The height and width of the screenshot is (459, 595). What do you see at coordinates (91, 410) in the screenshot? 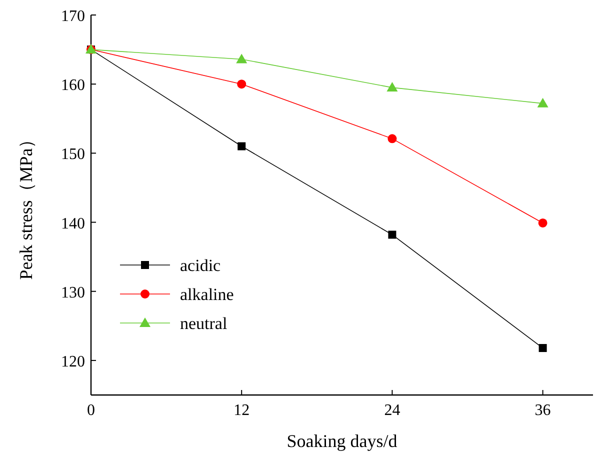
I see `x-tick-label: 0` at bounding box center [91, 410].